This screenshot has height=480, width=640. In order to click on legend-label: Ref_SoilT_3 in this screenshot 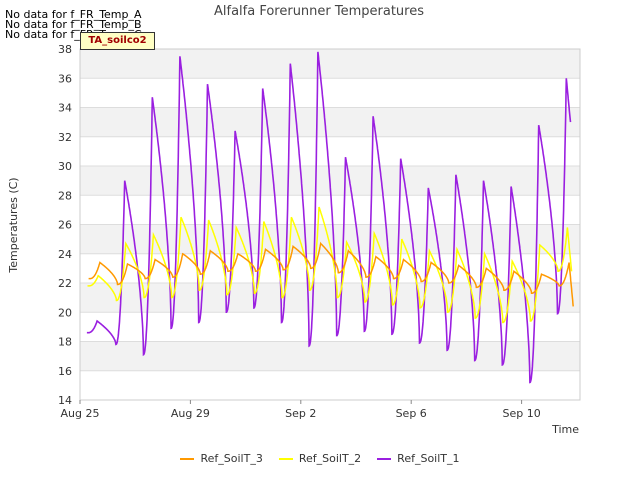, I will do `click(231, 458)`.